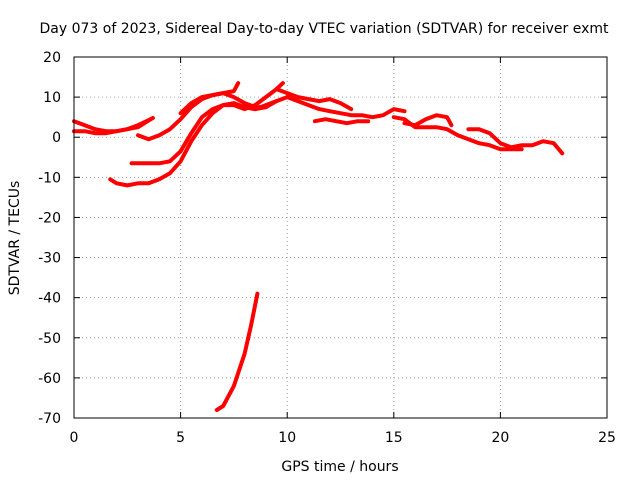 This screenshot has width=640, height=480. Describe the element at coordinates (49, 339) in the screenshot. I see `y-tick-label: -50` at that location.